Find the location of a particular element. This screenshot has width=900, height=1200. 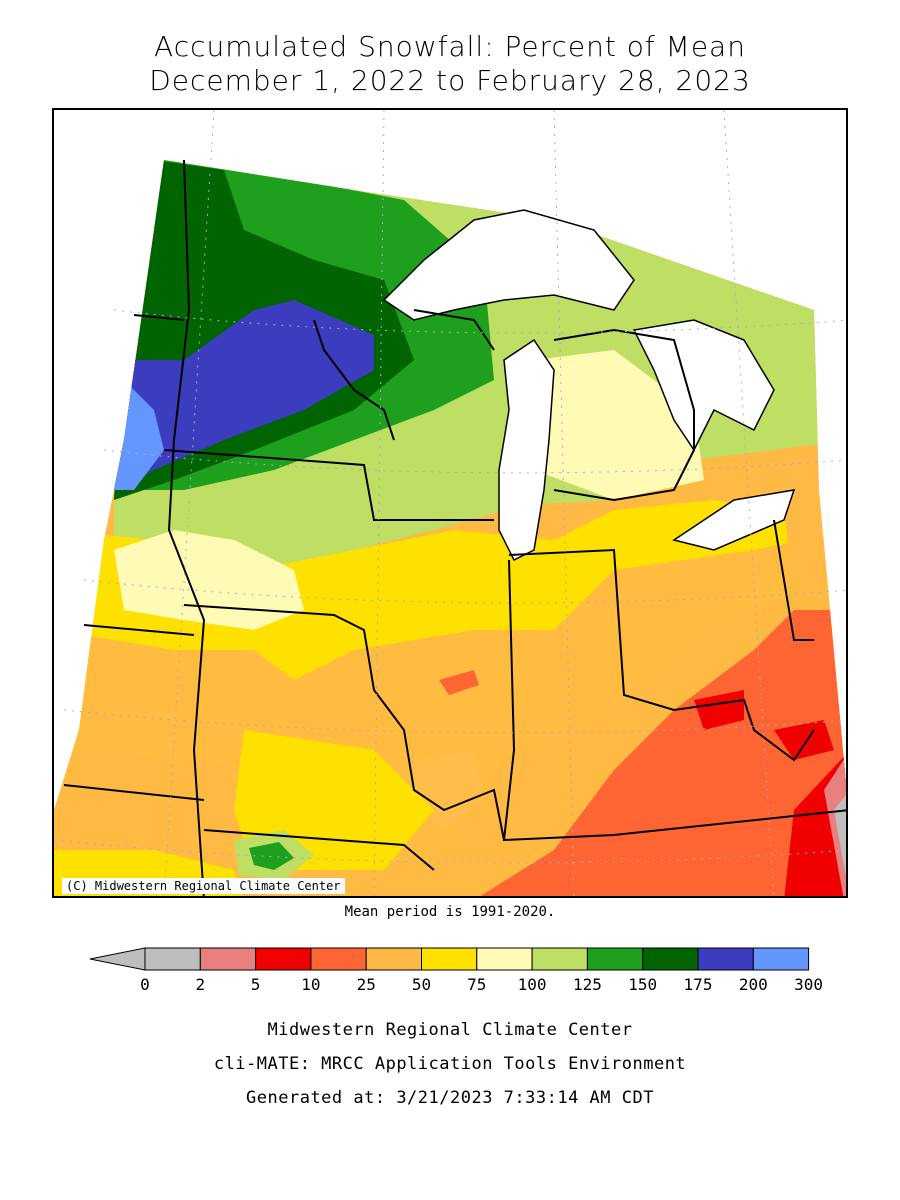

mean-period-note: Mean period is 1991-2020. is located at coordinates (450, 912).